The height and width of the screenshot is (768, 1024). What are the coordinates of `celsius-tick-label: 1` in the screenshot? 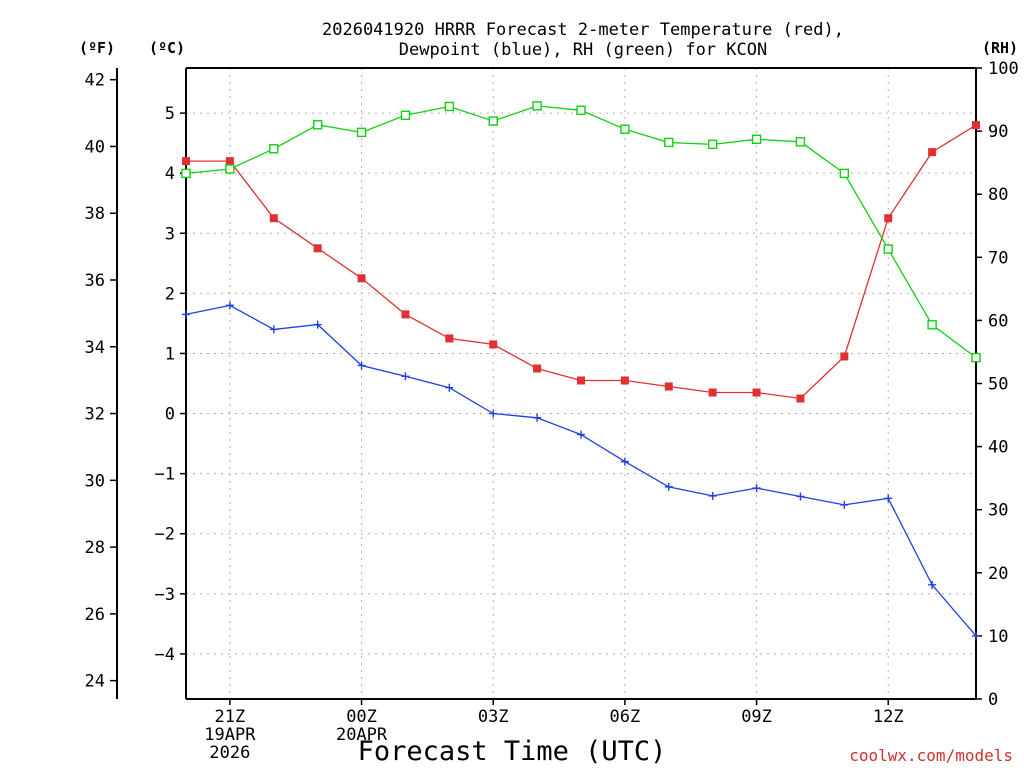 It's located at (170, 354).